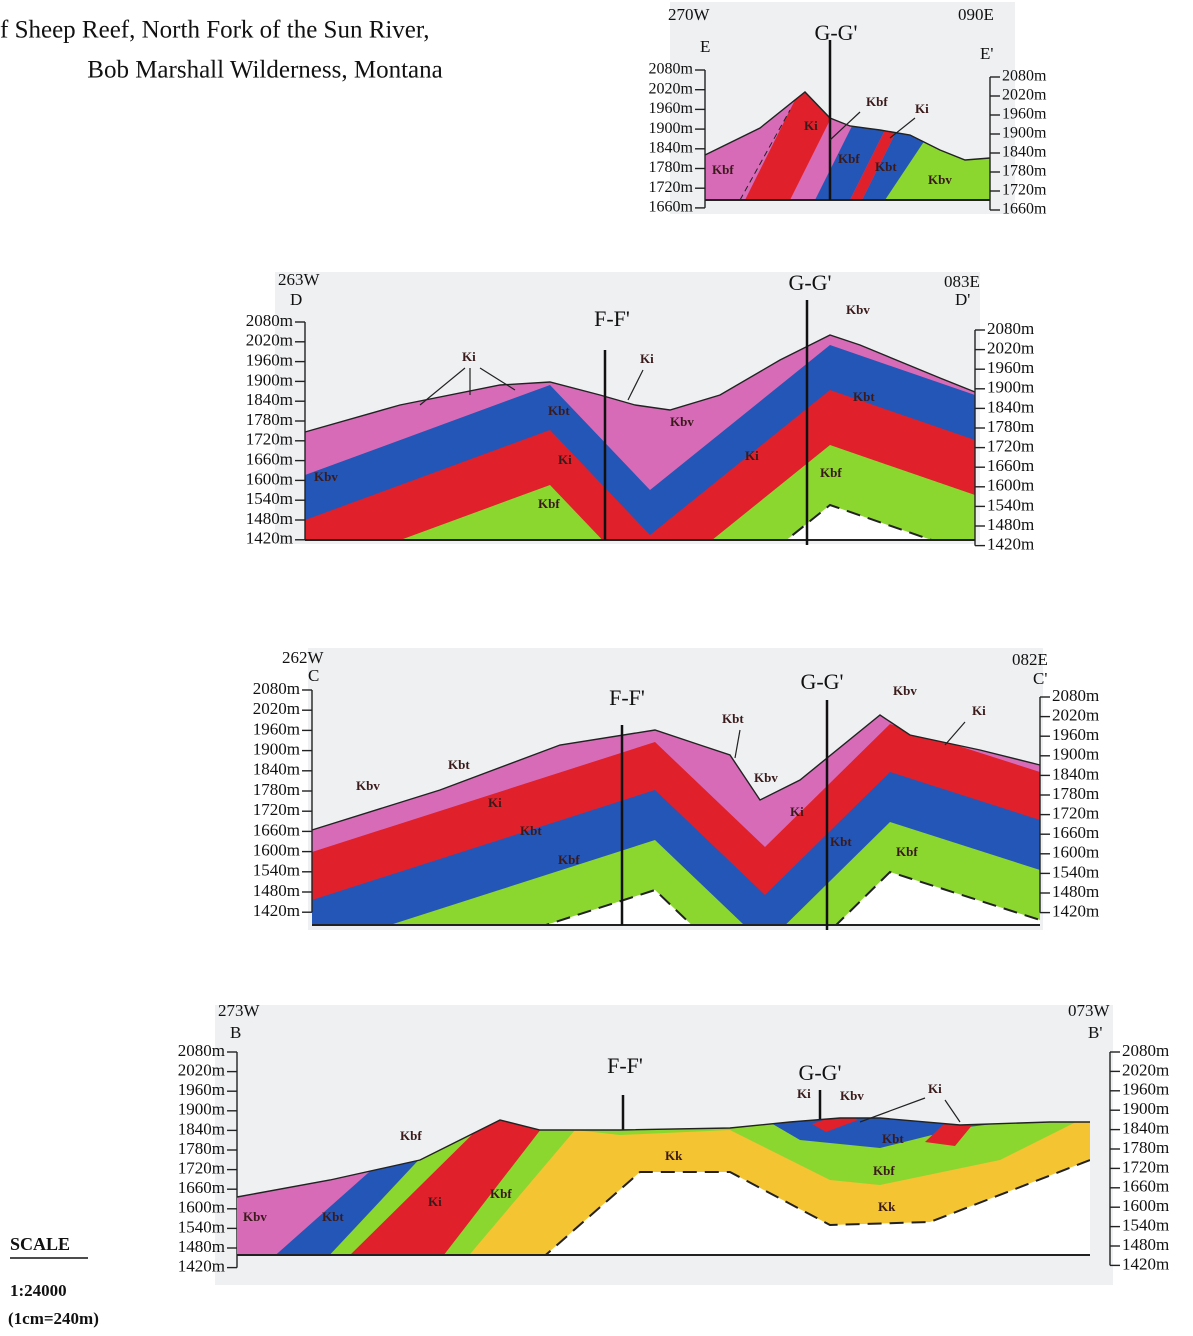  Describe the element at coordinates (296, 299) in the screenshot. I see `end-letter: D` at that location.